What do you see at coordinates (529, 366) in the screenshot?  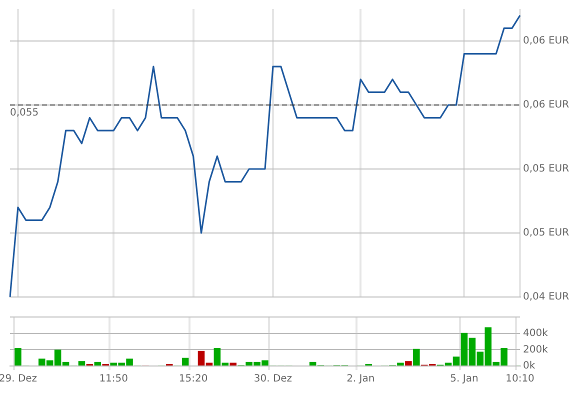 I see `y-tick-label: 0k` at bounding box center [529, 366].